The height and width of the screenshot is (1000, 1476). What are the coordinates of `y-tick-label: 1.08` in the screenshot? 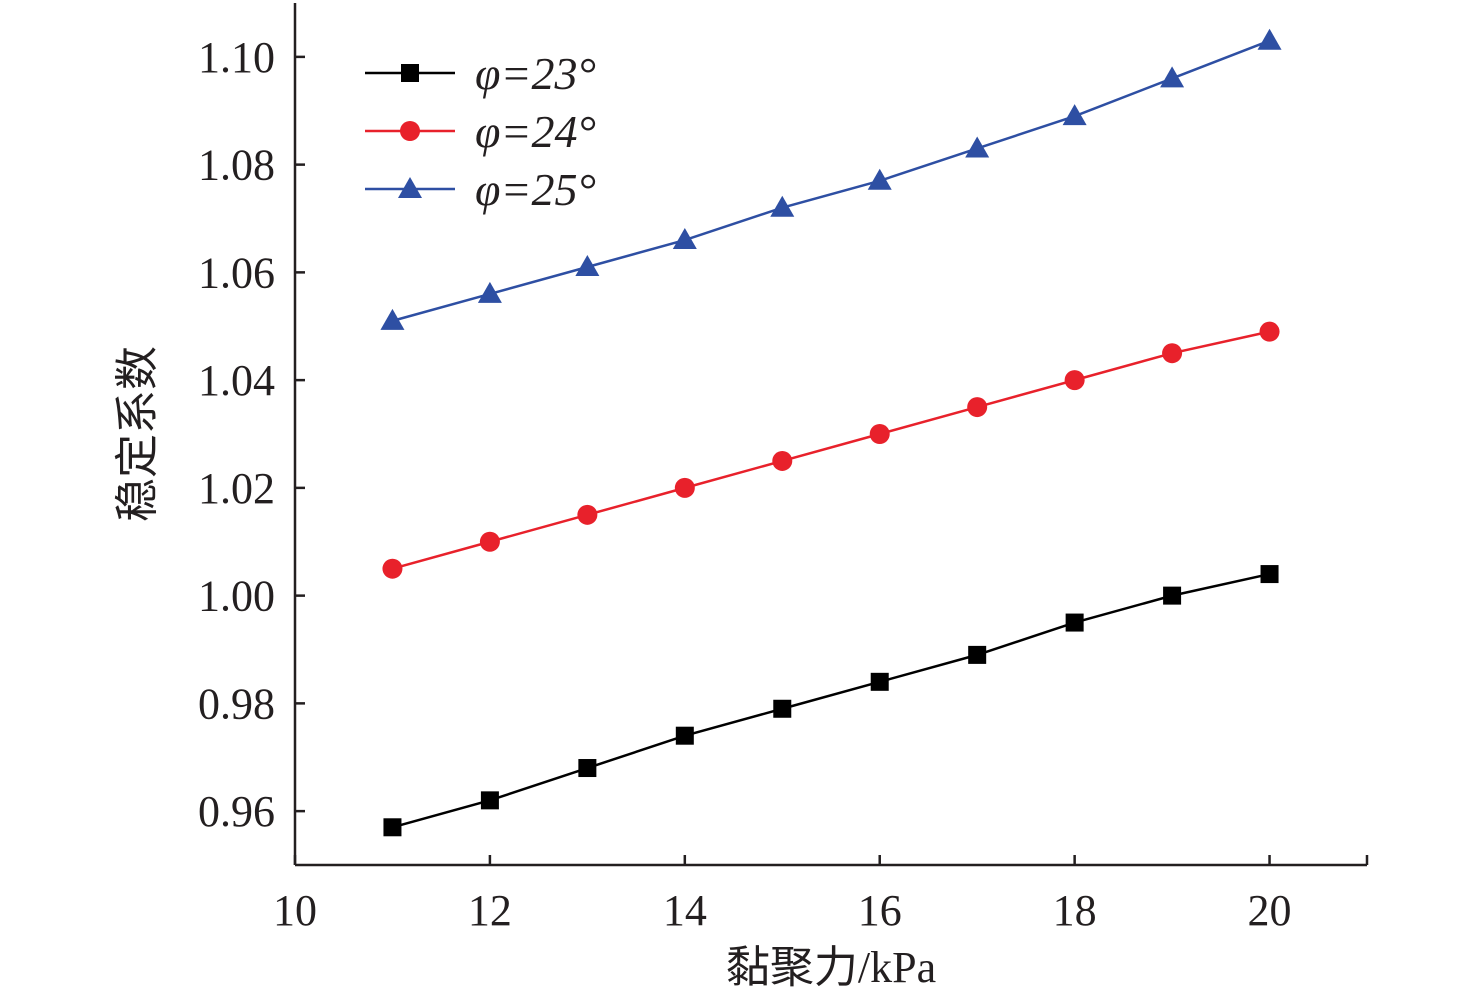 It's located at (236, 165).